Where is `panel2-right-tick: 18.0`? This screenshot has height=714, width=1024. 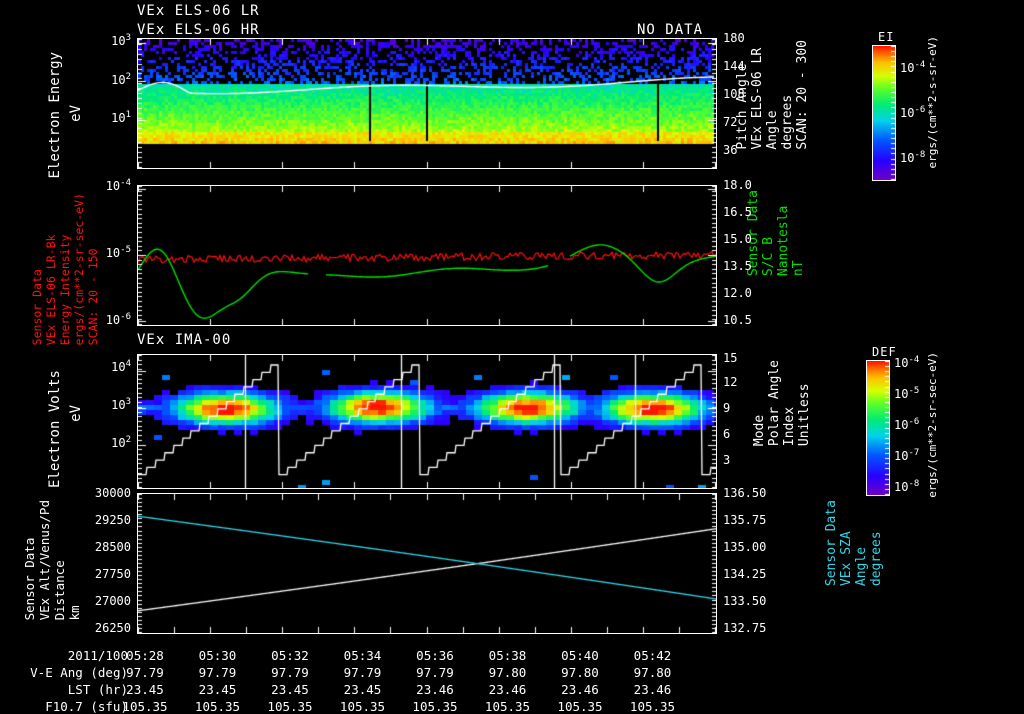
panel2-right-tick: 18.0 is located at coordinates (737, 185).